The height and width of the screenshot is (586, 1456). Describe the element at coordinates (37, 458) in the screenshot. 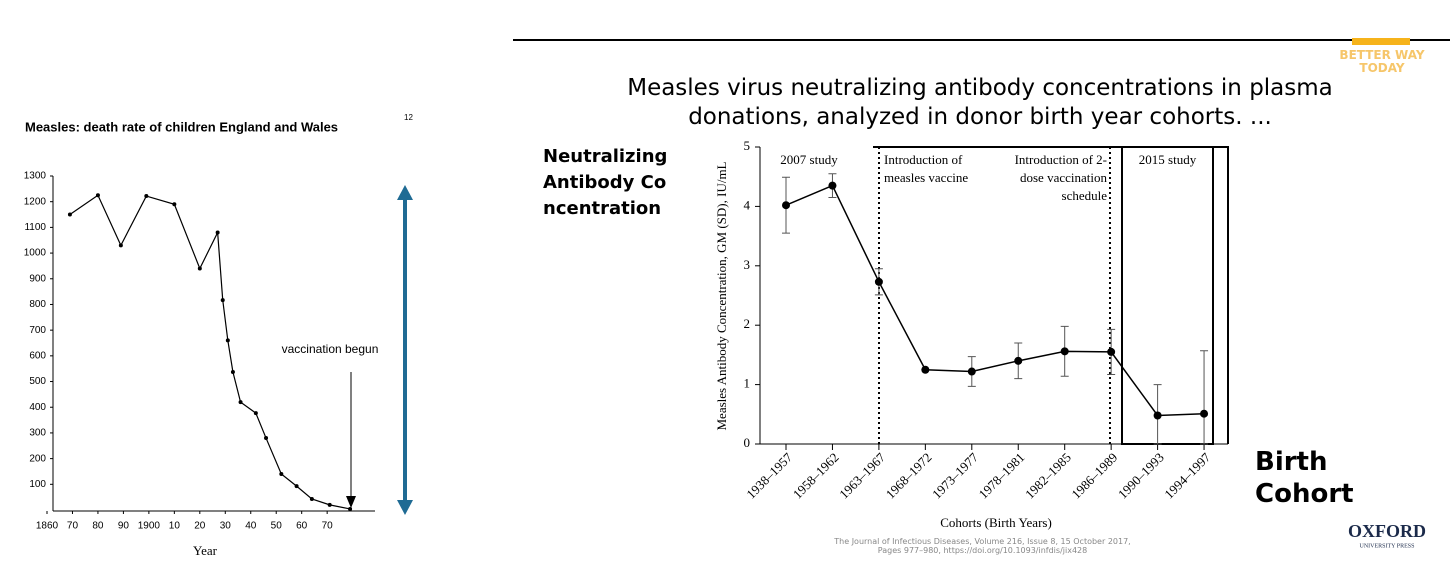

I see `y-tick-label: 200` at that location.